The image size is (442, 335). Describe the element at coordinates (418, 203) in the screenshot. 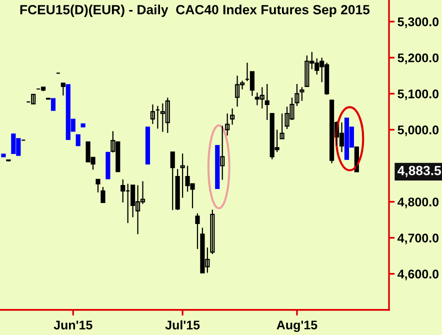

I see `y-tick-label: 4,800.0` at that location.